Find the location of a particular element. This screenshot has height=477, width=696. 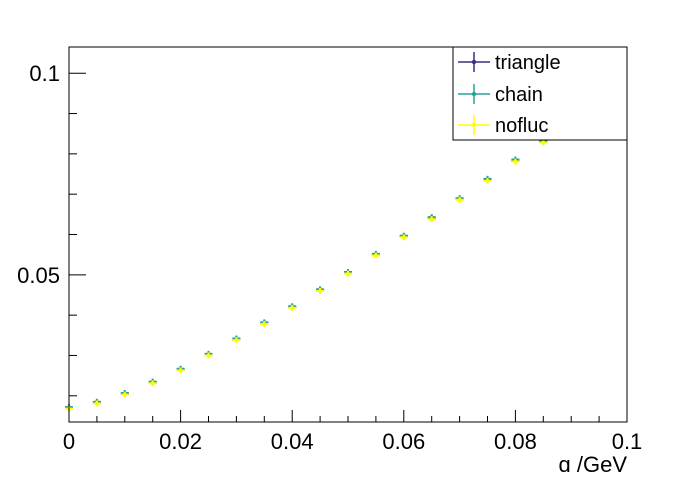

legend-label-nofluc: nofluc is located at coordinates (521, 126).